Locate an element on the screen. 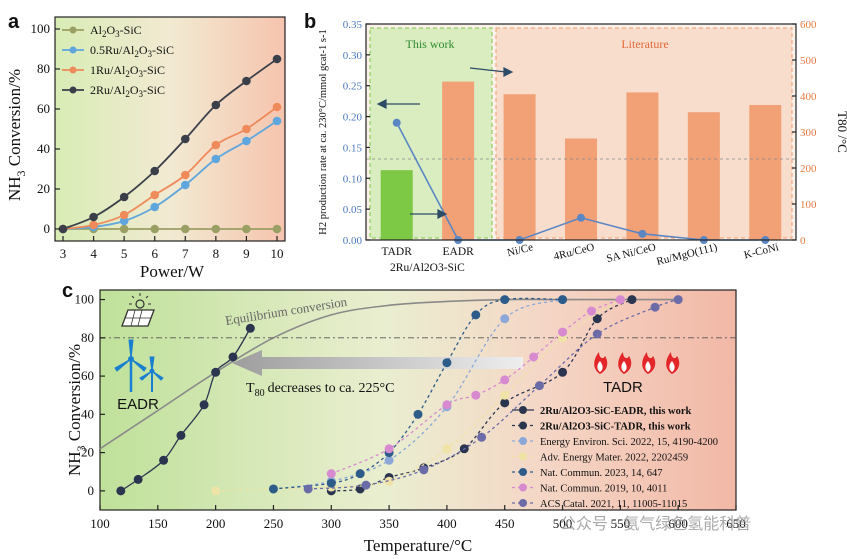  panel-c-x-tick-label: 100 is located at coordinates (100, 523).